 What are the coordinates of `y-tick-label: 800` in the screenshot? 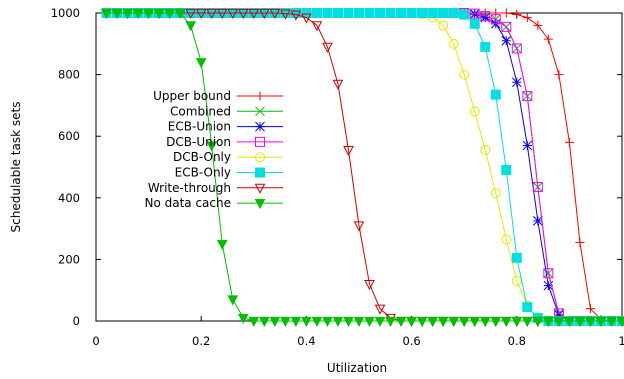 It's located at (69, 75).